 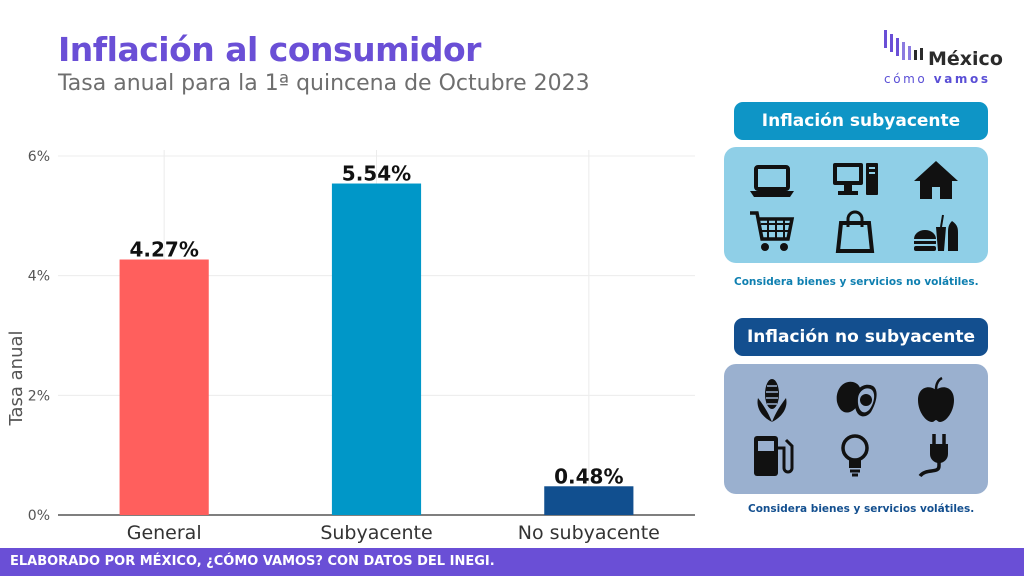 I want to click on bar-no-subyacente, so click(x=589, y=500).